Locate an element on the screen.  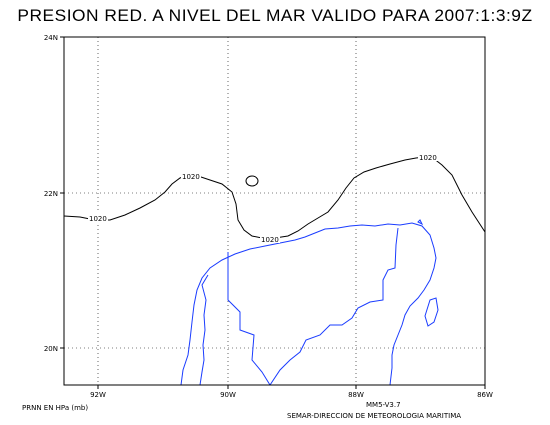
y-tick-label: 20N is located at coordinates (51, 349).